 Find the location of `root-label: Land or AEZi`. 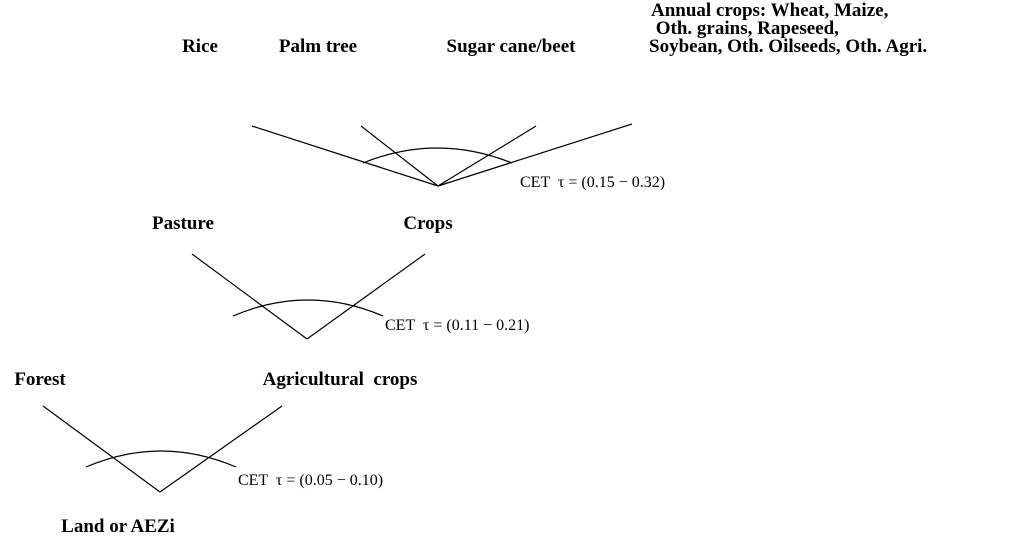

root-label: Land or AEZi is located at coordinates (118, 526).